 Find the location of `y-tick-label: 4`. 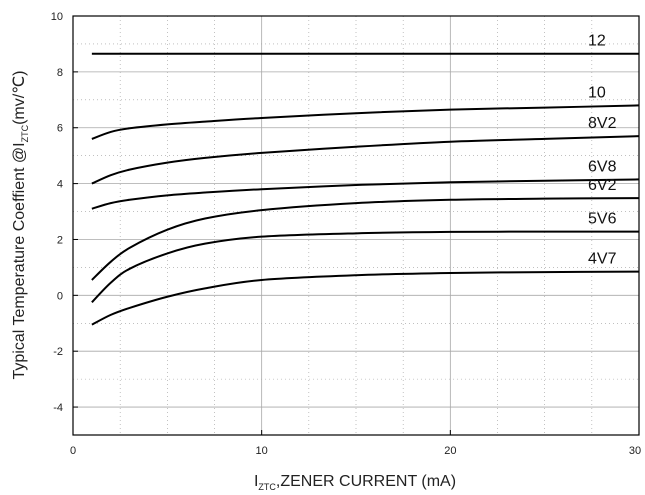

y-tick-label: 4 is located at coordinates (60, 185).